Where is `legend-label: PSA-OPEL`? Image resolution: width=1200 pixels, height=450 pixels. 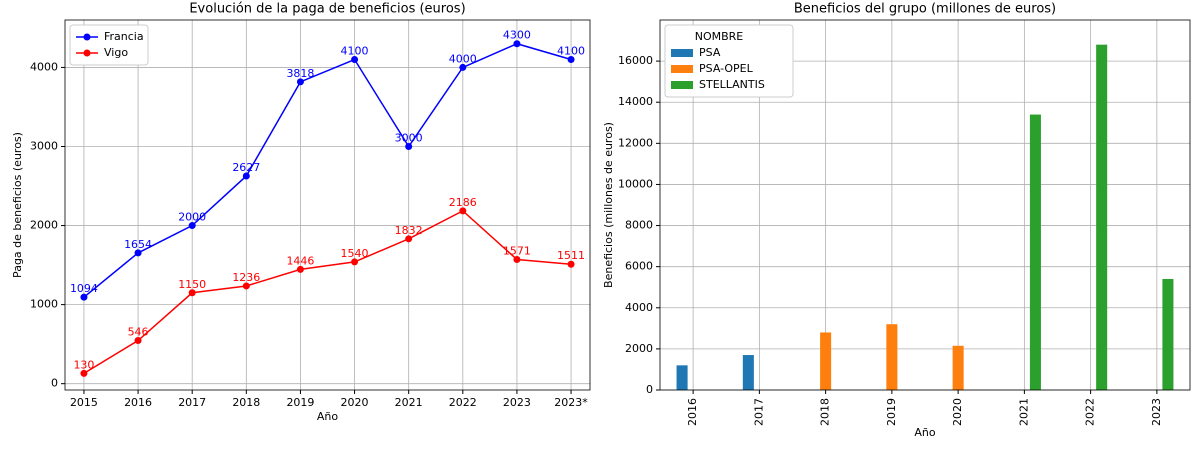
legend-label: PSA-OPEL is located at coordinates (726, 68).